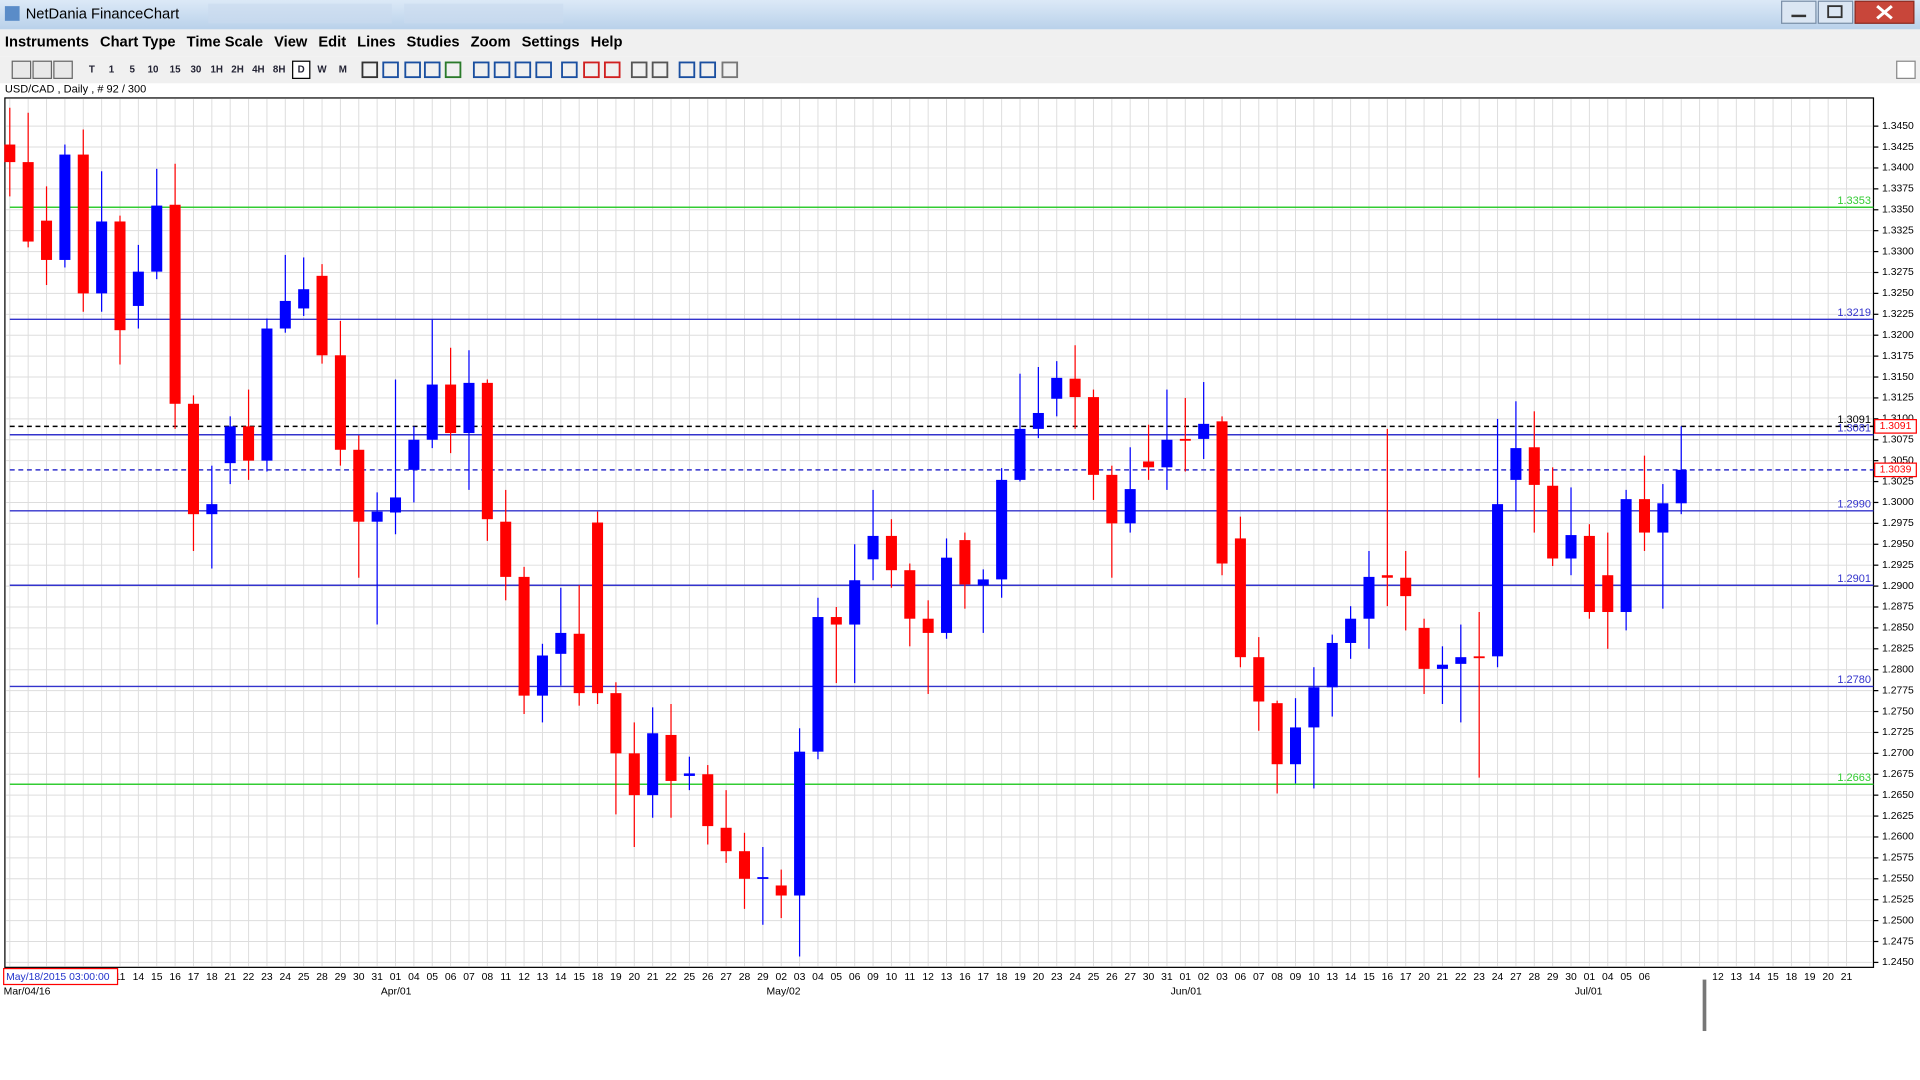 This screenshot has width=1920, height=1080. What do you see at coordinates (133, 69) in the screenshot?
I see `toolbar-button: 5` at bounding box center [133, 69].